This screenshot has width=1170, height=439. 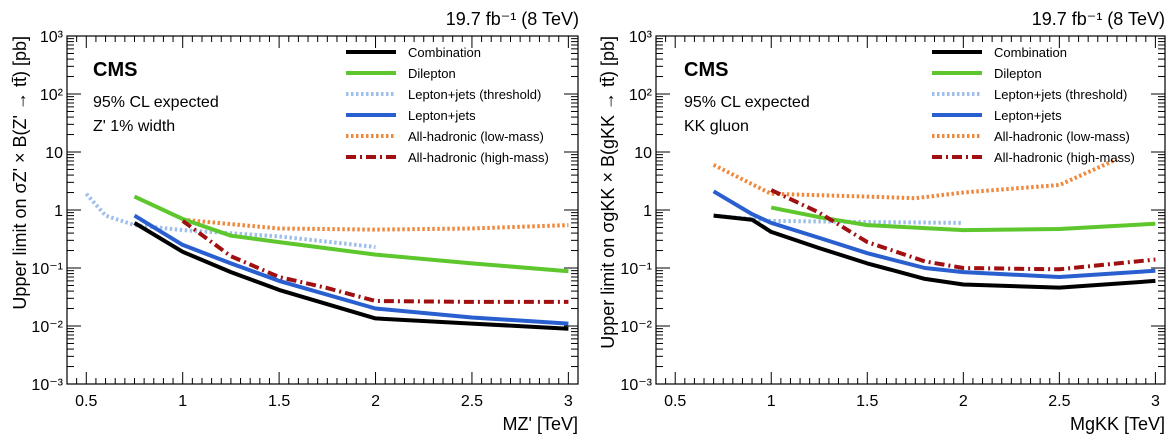 What do you see at coordinates (608, 192) in the screenshot?
I see `y-axis-label: Upper limit on σgKK × B(gKK → tt̄) [pb]` at bounding box center [608, 192].